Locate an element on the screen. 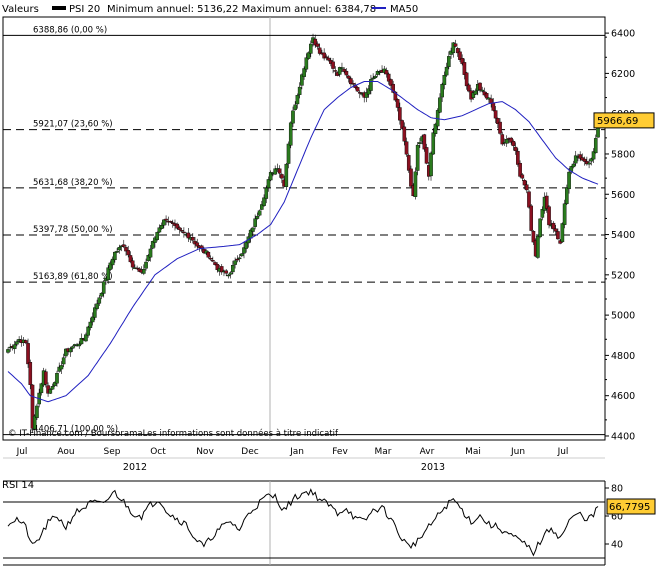 This screenshot has width=657, height=571. rsi-axis-label: 60 is located at coordinates (617, 517).